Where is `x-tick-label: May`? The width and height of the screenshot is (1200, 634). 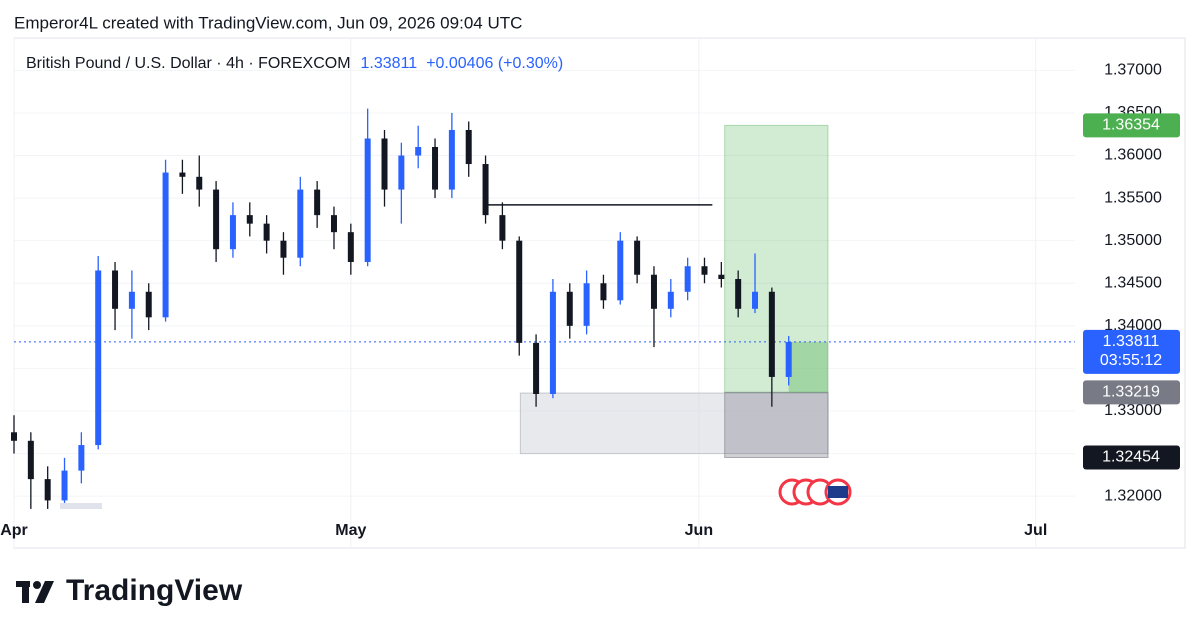
x-tick-label: May is located at coordinates (350, 530).